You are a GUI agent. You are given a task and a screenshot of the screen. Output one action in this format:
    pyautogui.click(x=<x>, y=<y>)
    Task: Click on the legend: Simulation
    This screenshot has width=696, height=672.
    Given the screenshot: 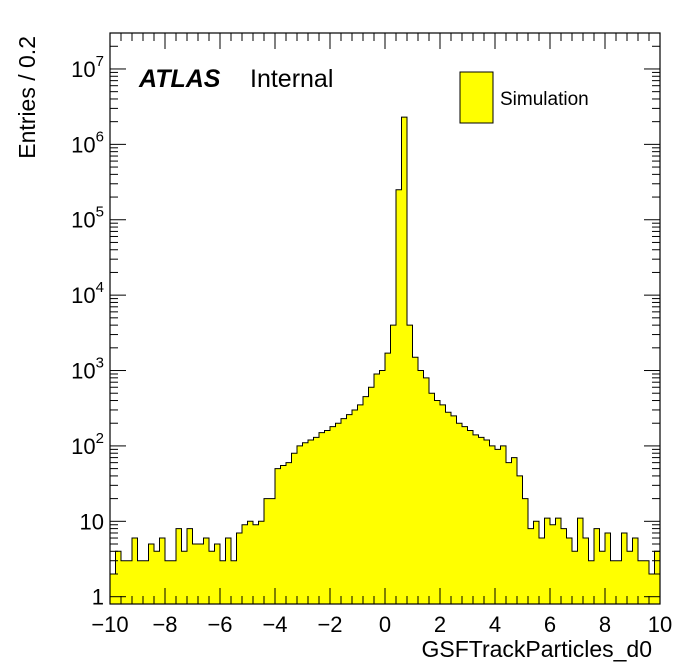 What is the action you would take?
    pyautogui.click(x=524, y=97)
    